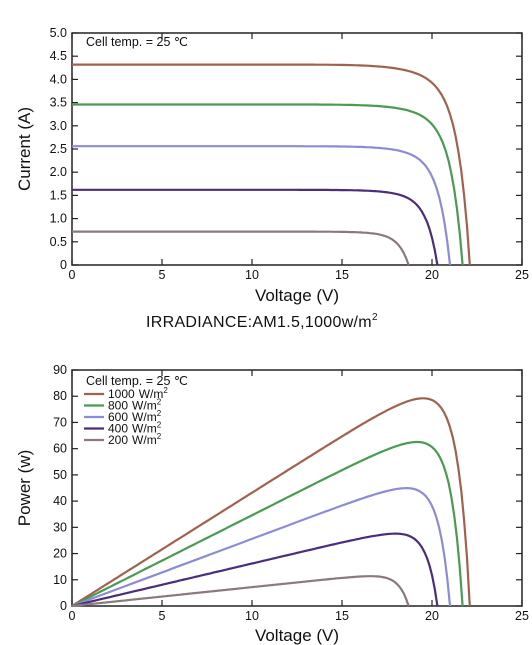 This screenshot has width=532, height=645. I want to click on pv-y-tick-label: 80, so click(60, 396).